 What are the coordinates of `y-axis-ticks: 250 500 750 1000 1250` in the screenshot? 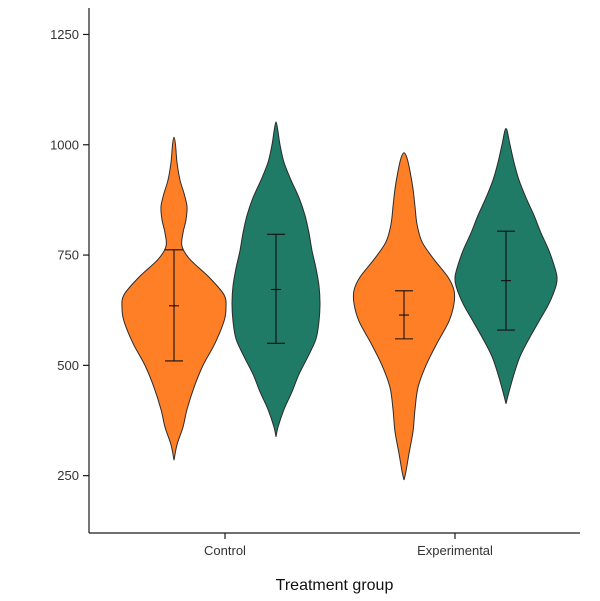 It's located at (69, 255).